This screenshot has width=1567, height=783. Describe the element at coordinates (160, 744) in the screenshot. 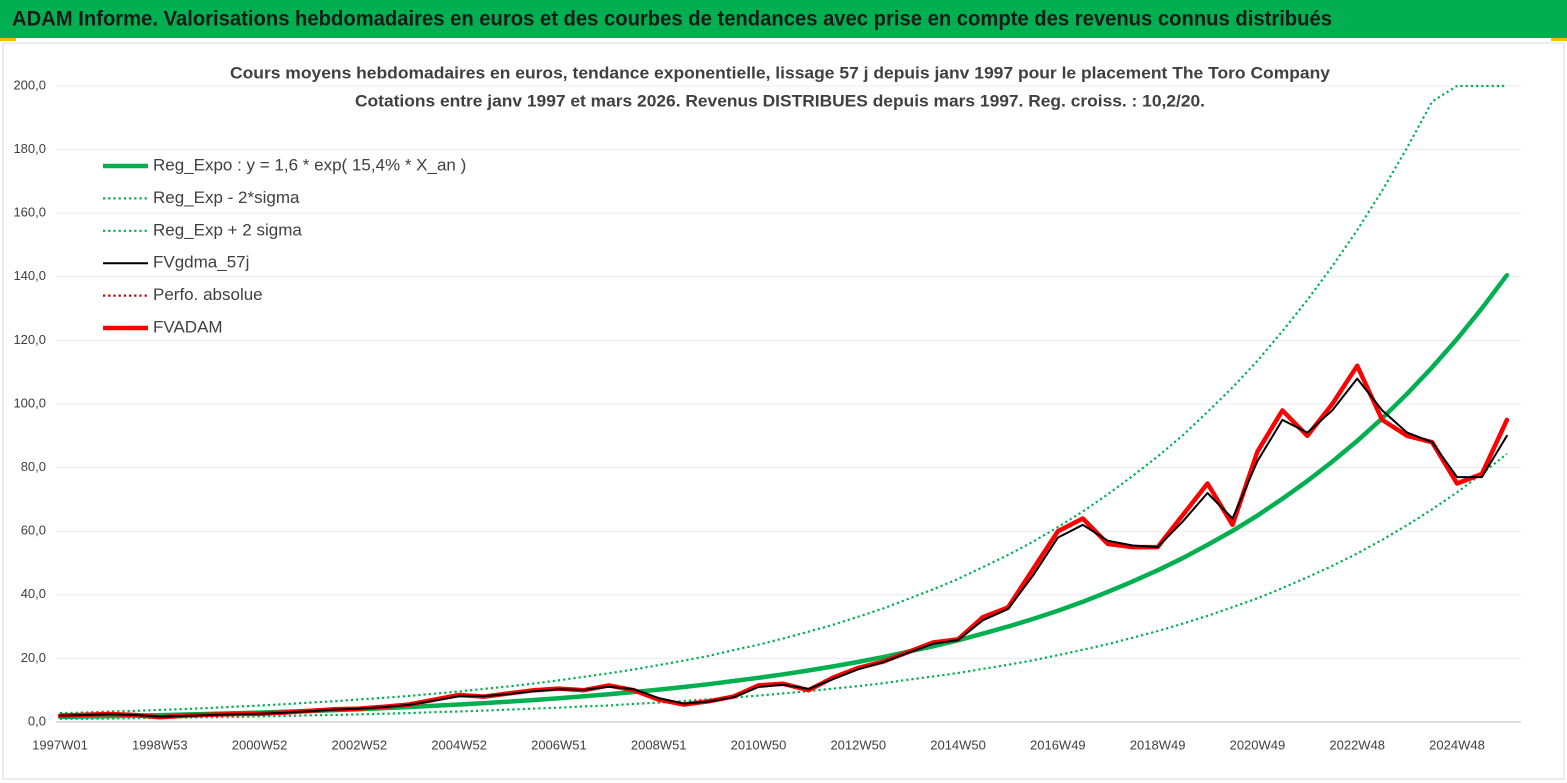

I see `x-tick-label: 1998W53` at that location.